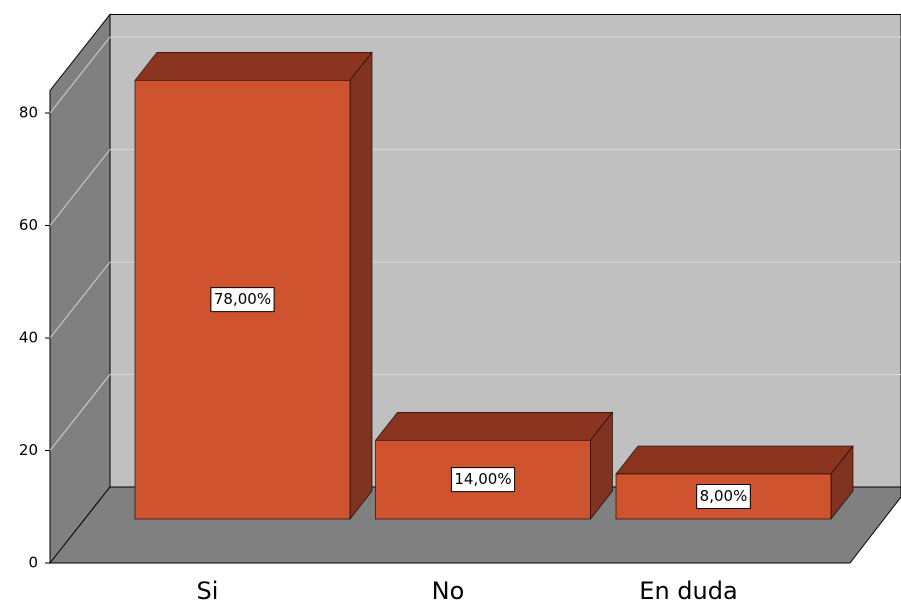  I want to click on x-tick-label: Si, so click(208, 591).